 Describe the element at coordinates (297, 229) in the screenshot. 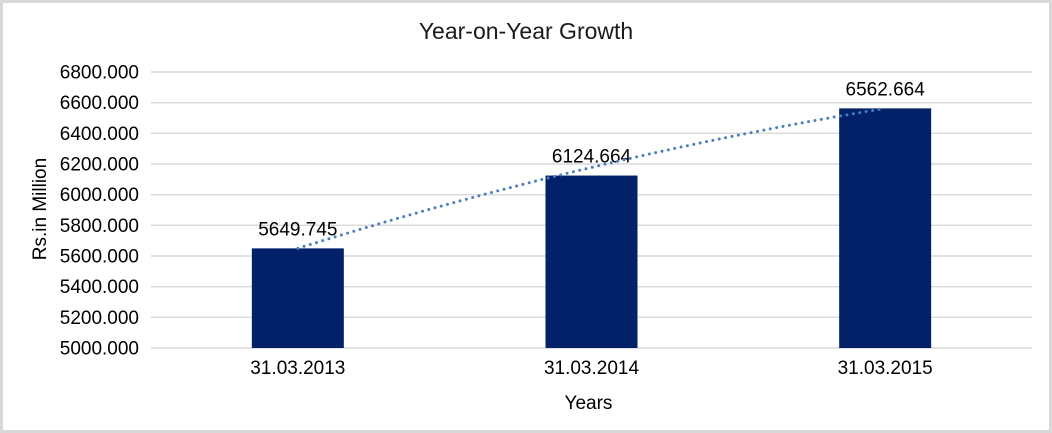

I see `bar-value-label: 5649.745` at that location.